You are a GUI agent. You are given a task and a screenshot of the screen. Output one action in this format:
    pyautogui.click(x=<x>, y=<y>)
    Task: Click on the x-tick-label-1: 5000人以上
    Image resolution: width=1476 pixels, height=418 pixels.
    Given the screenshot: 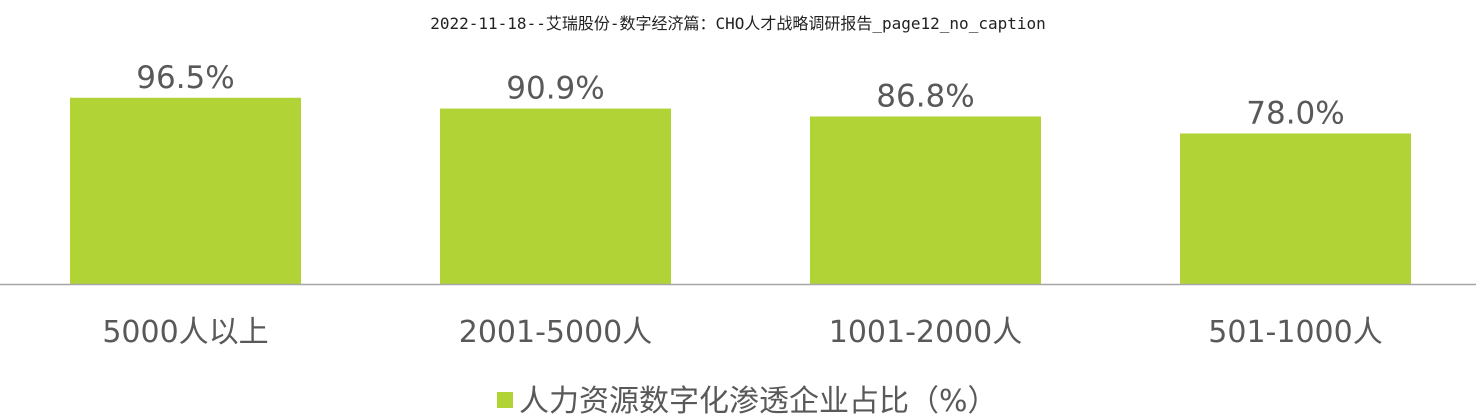 What is the action you would take?
    pyautogui.click(x=185, y=332)
    